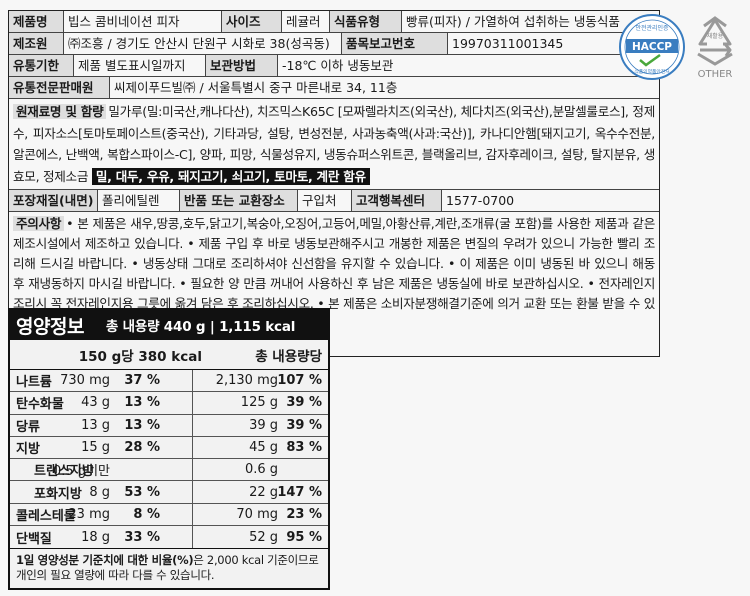  I want to click on maker-label: 제조원, so click(36, 43).